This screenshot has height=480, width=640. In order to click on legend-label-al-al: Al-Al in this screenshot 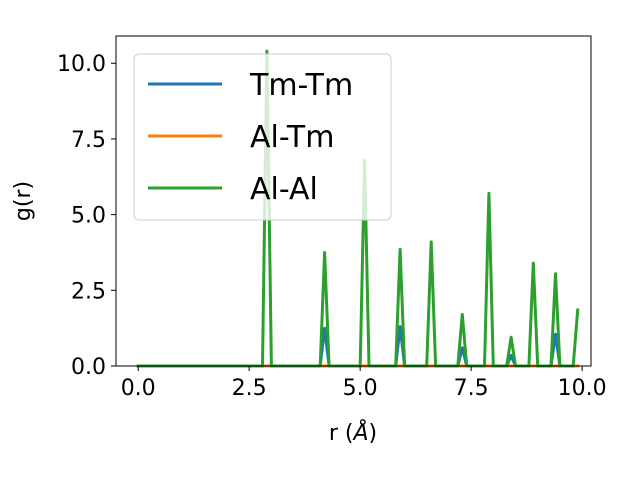, I will do `click(284, 189)`.